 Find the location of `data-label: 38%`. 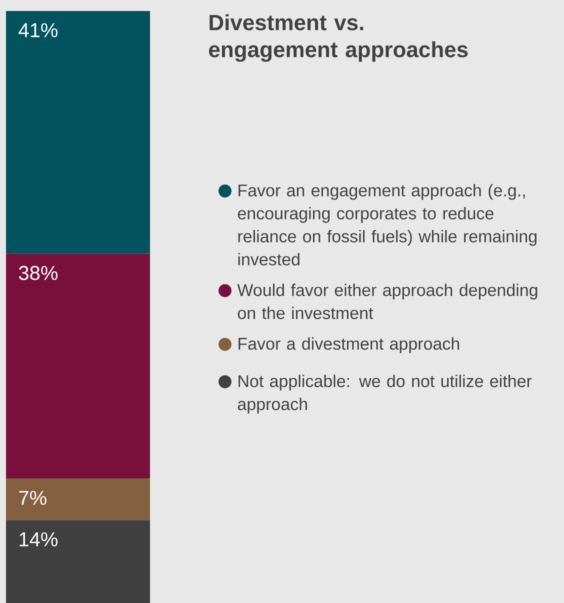

data-label: 38% is located at coordinates (38, 273).